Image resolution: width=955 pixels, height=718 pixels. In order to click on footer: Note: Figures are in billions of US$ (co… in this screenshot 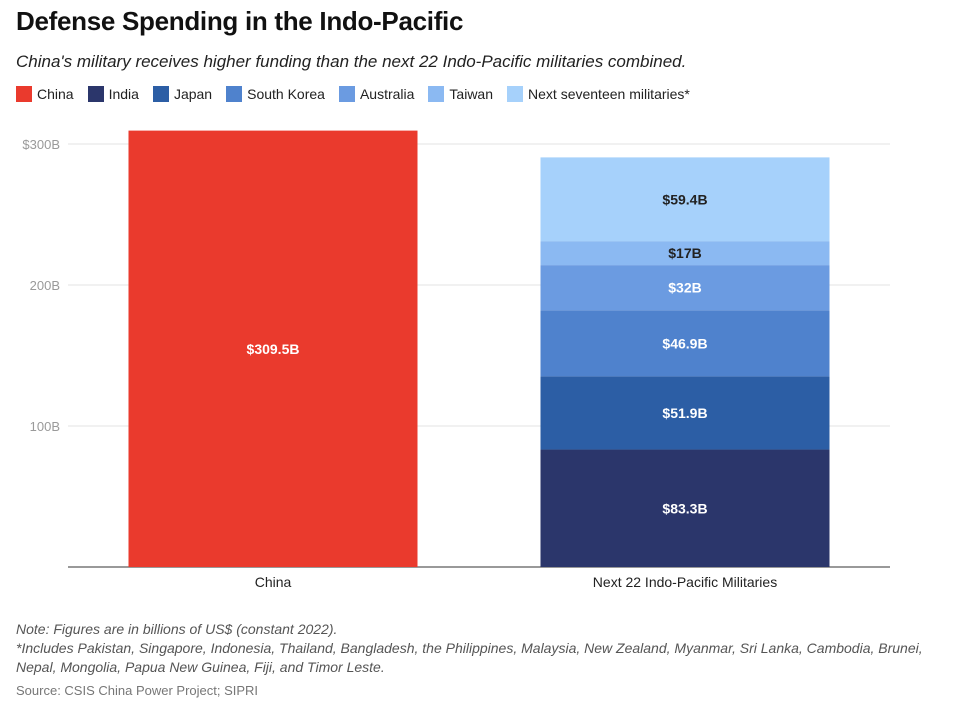, I will do `click(485, 660)`.